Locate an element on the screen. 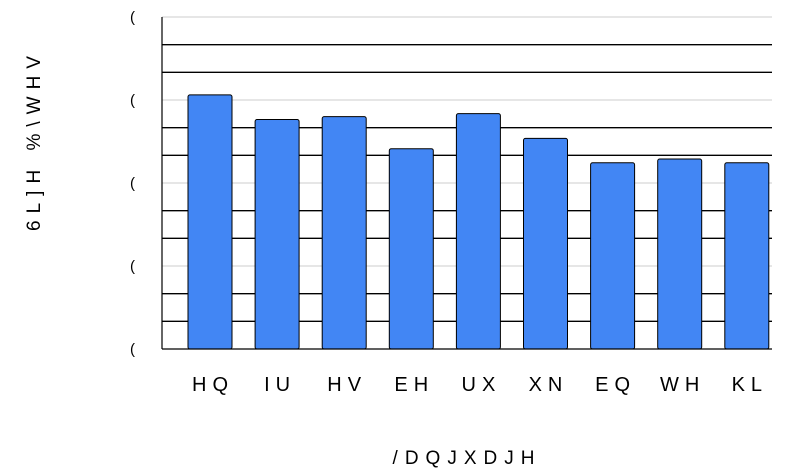  x-category-label: UX is located at coordinates (482, 385).